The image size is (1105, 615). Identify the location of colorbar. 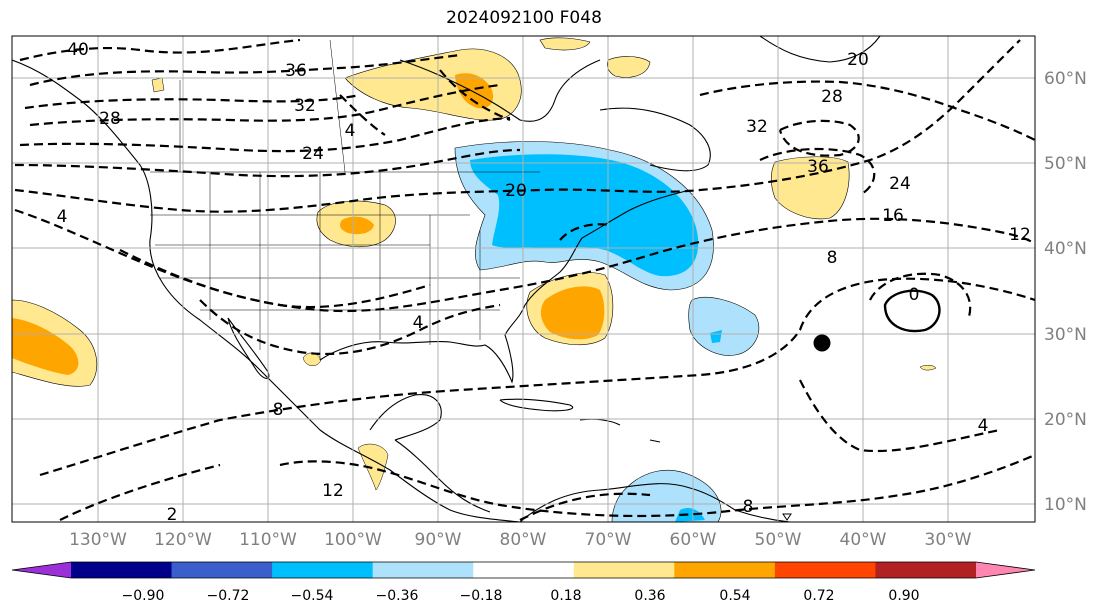
(523, 570).